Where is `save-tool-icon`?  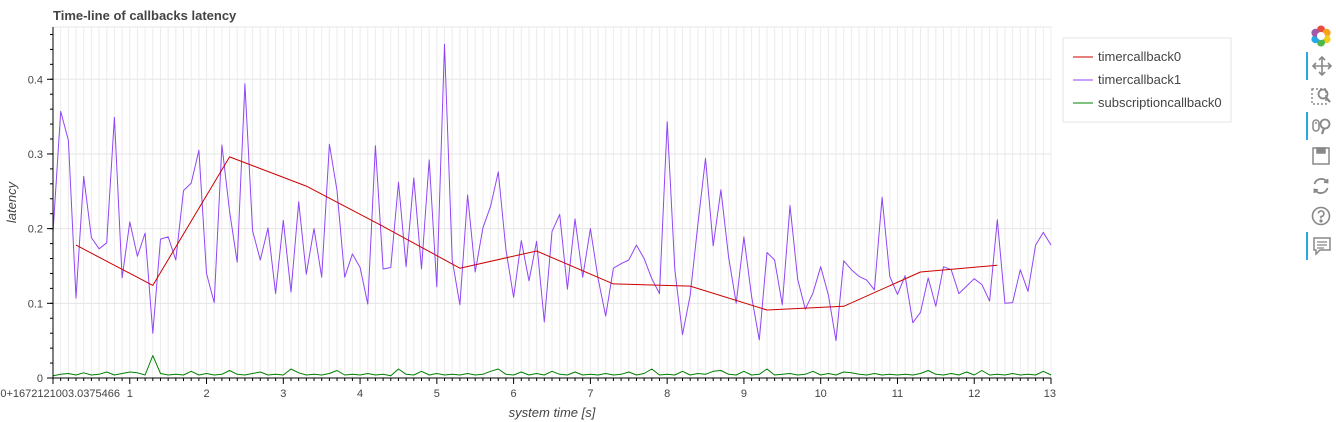 save-tool-icon is located at coordinates (1321, 156).